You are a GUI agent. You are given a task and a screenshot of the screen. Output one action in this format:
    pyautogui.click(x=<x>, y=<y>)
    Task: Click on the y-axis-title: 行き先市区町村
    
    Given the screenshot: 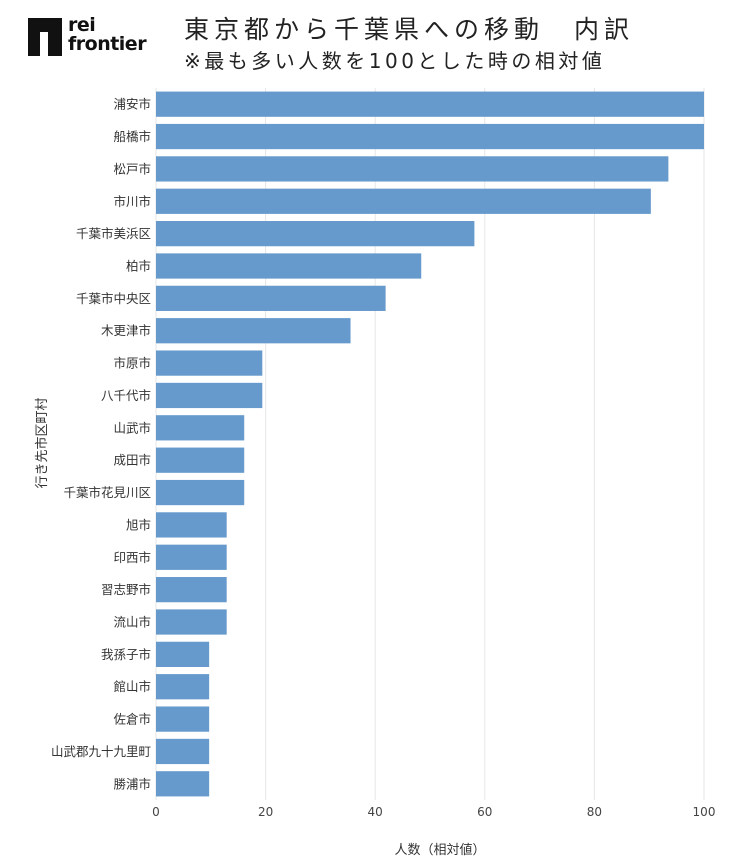 What is the action you would take?
    pyautogui.click(x=42, y=442)
    